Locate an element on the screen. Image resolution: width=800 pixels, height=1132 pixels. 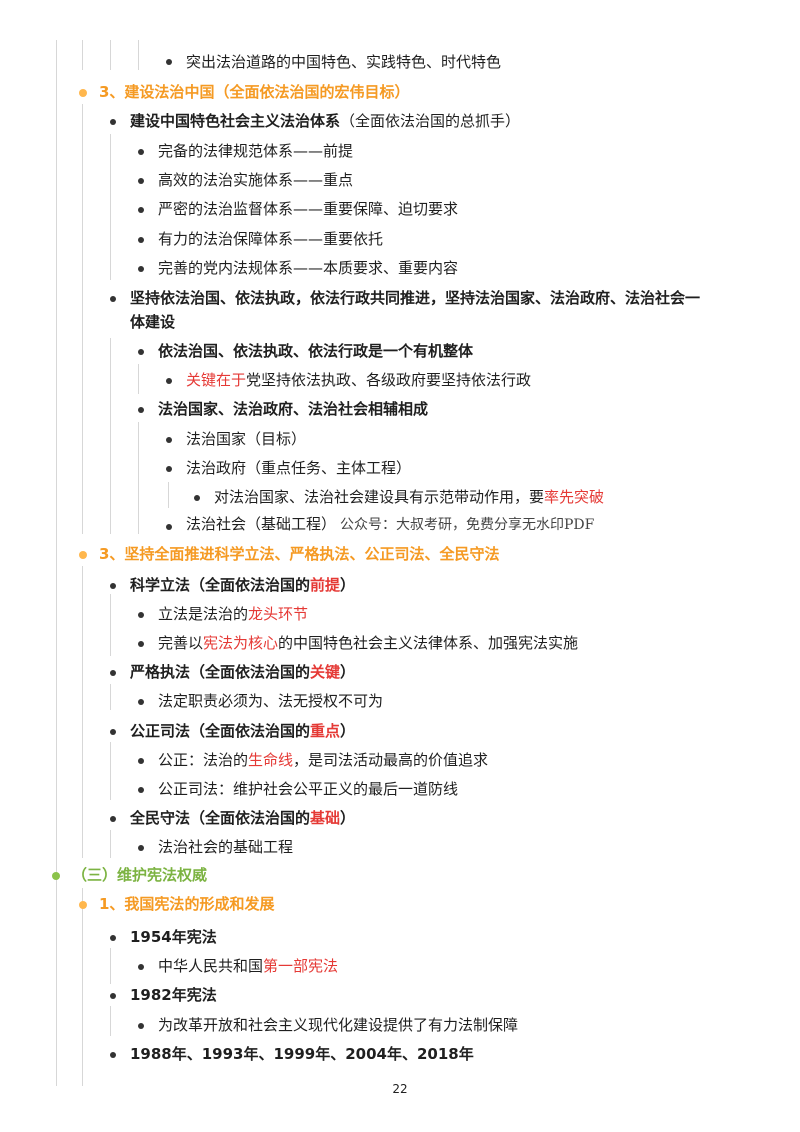
text-segment: 1、我国宪法的形成和发展 is located at coordinates (187, 904).